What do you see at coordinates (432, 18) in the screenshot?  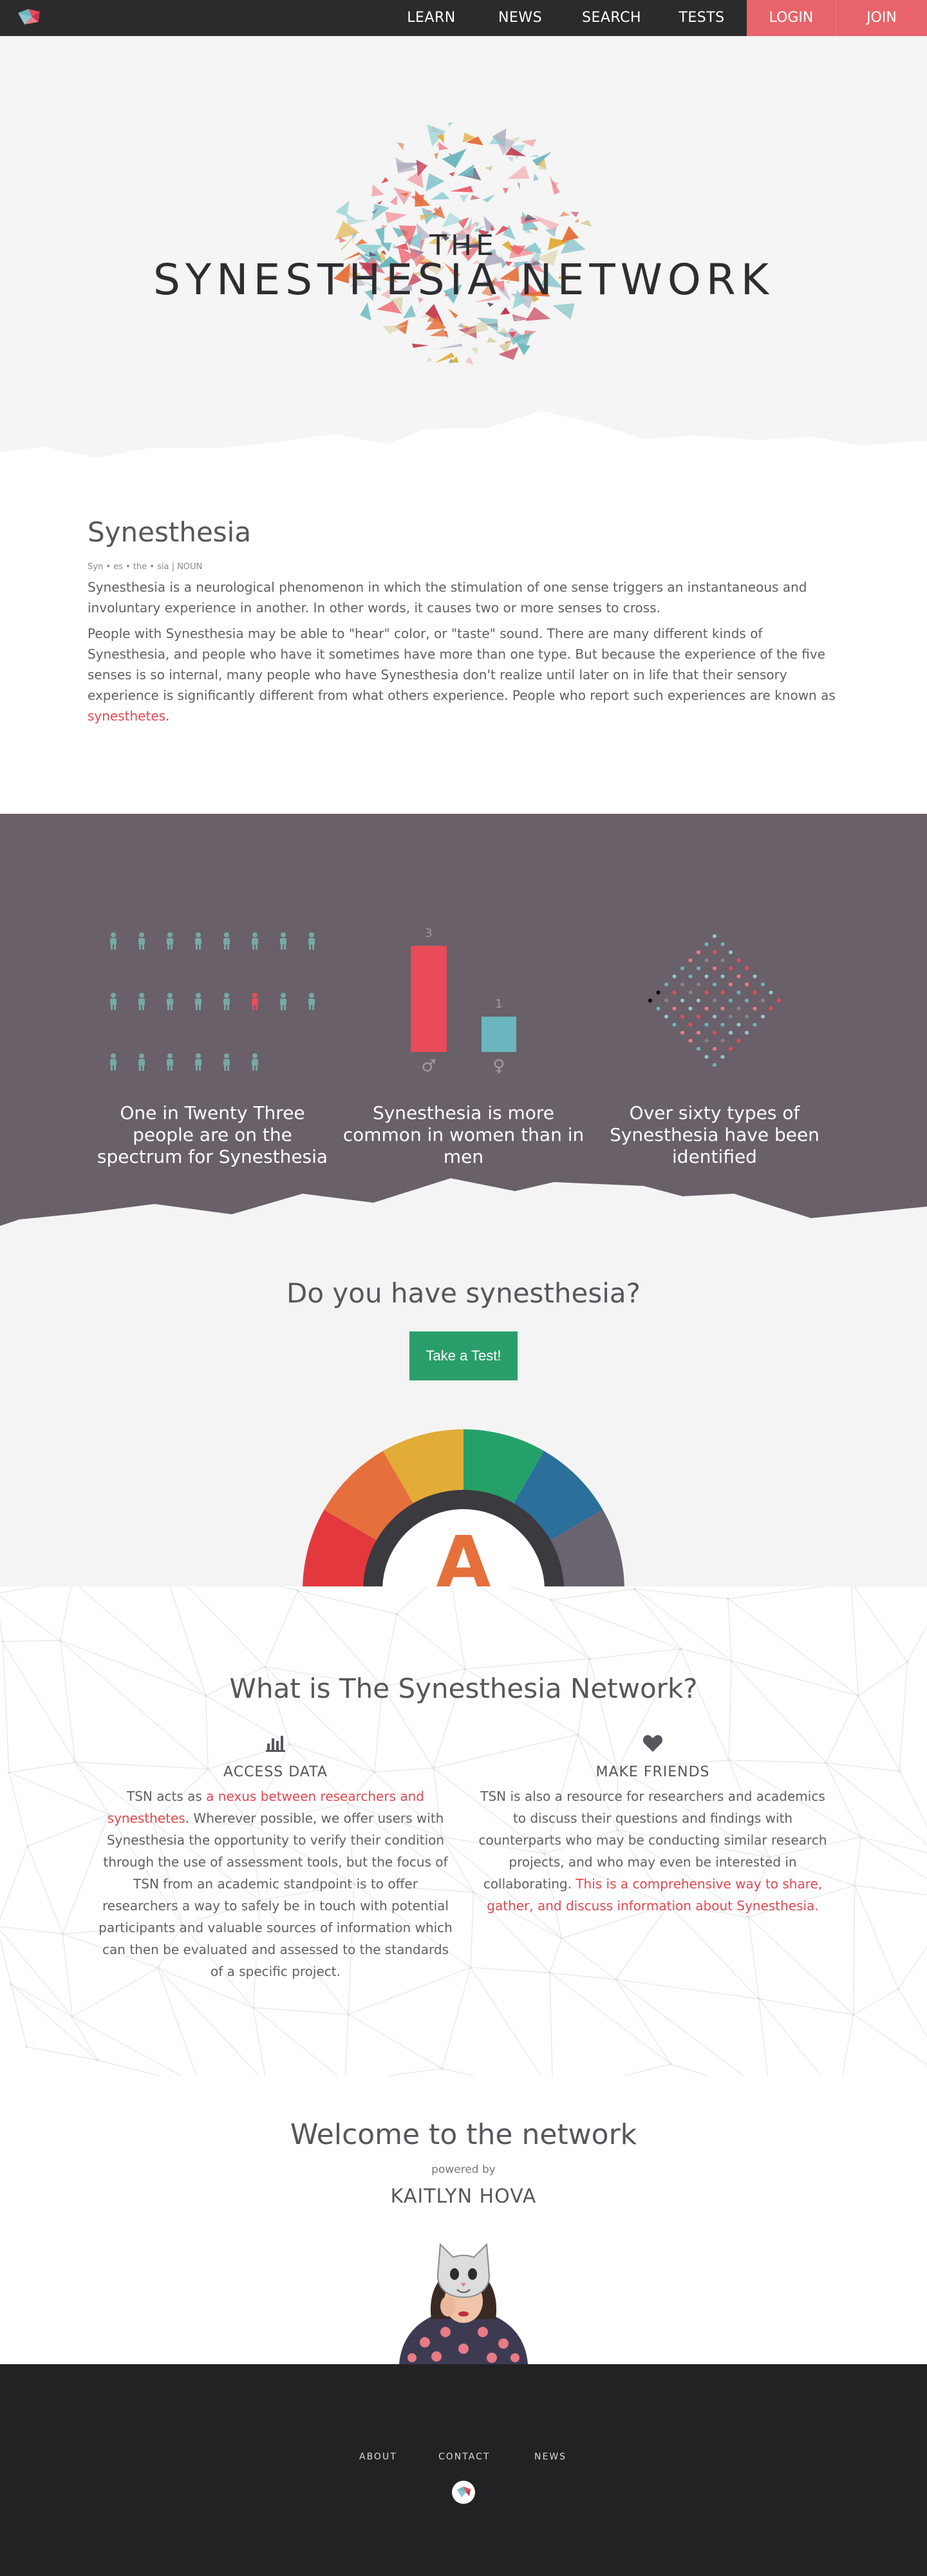 I see `nav-learn: LEARN` at bounding box center [432, 18].